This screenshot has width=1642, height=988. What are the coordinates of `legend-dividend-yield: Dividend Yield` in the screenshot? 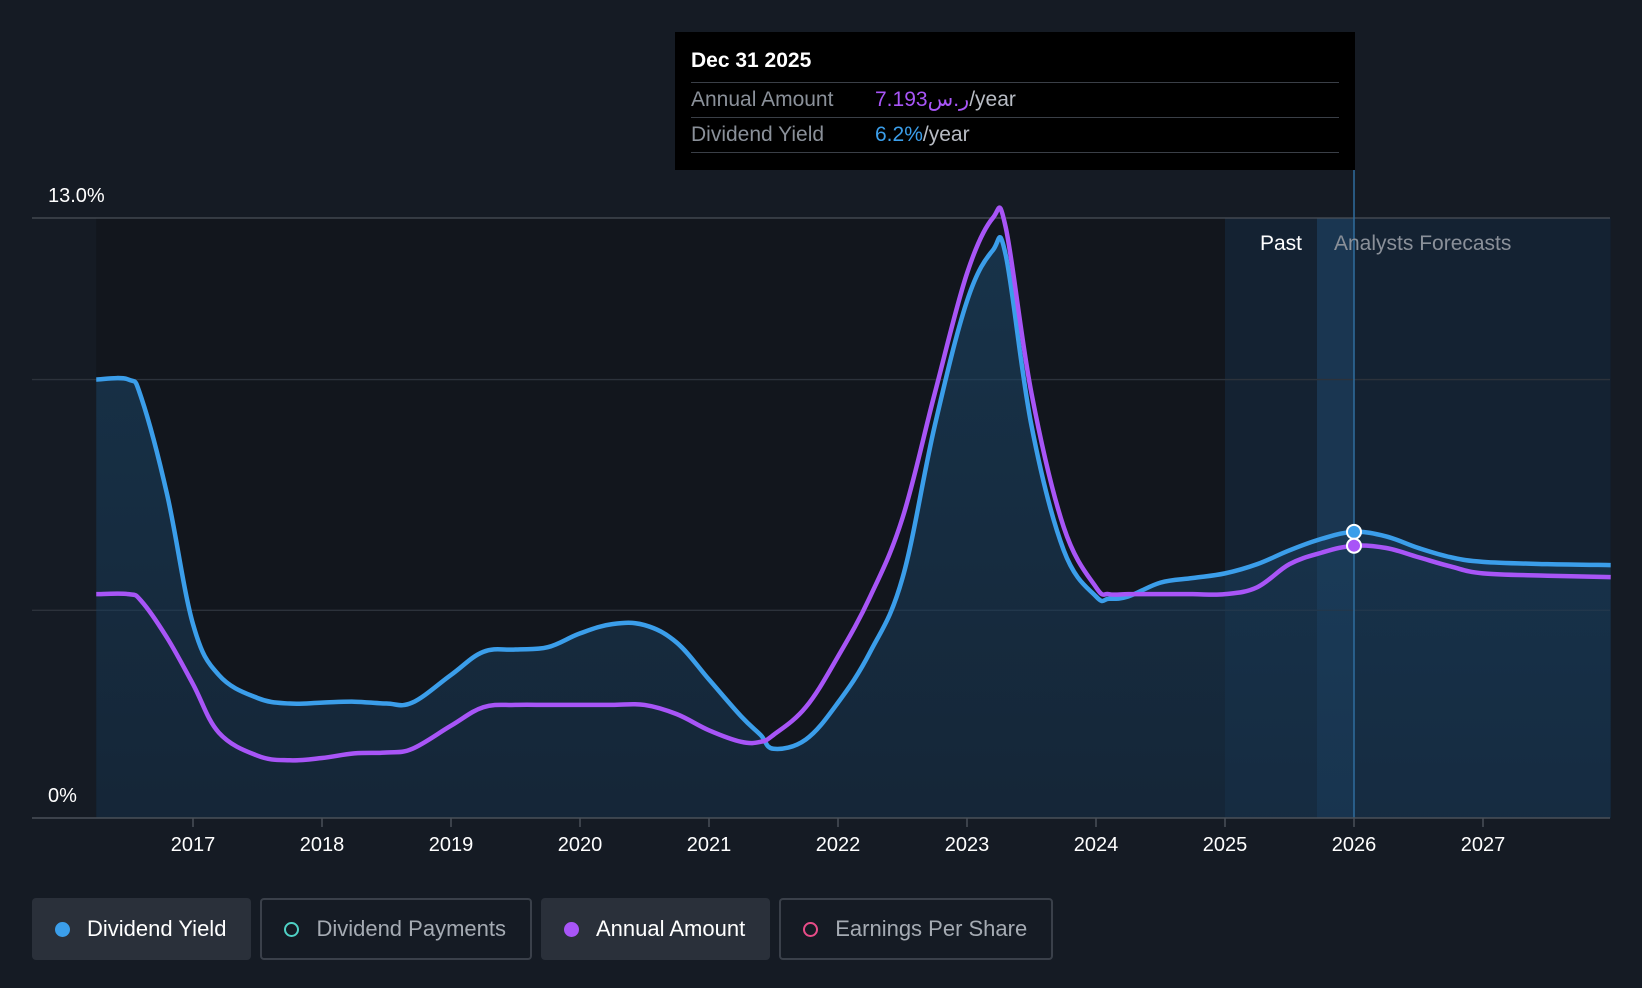 It's located at (142, 929).